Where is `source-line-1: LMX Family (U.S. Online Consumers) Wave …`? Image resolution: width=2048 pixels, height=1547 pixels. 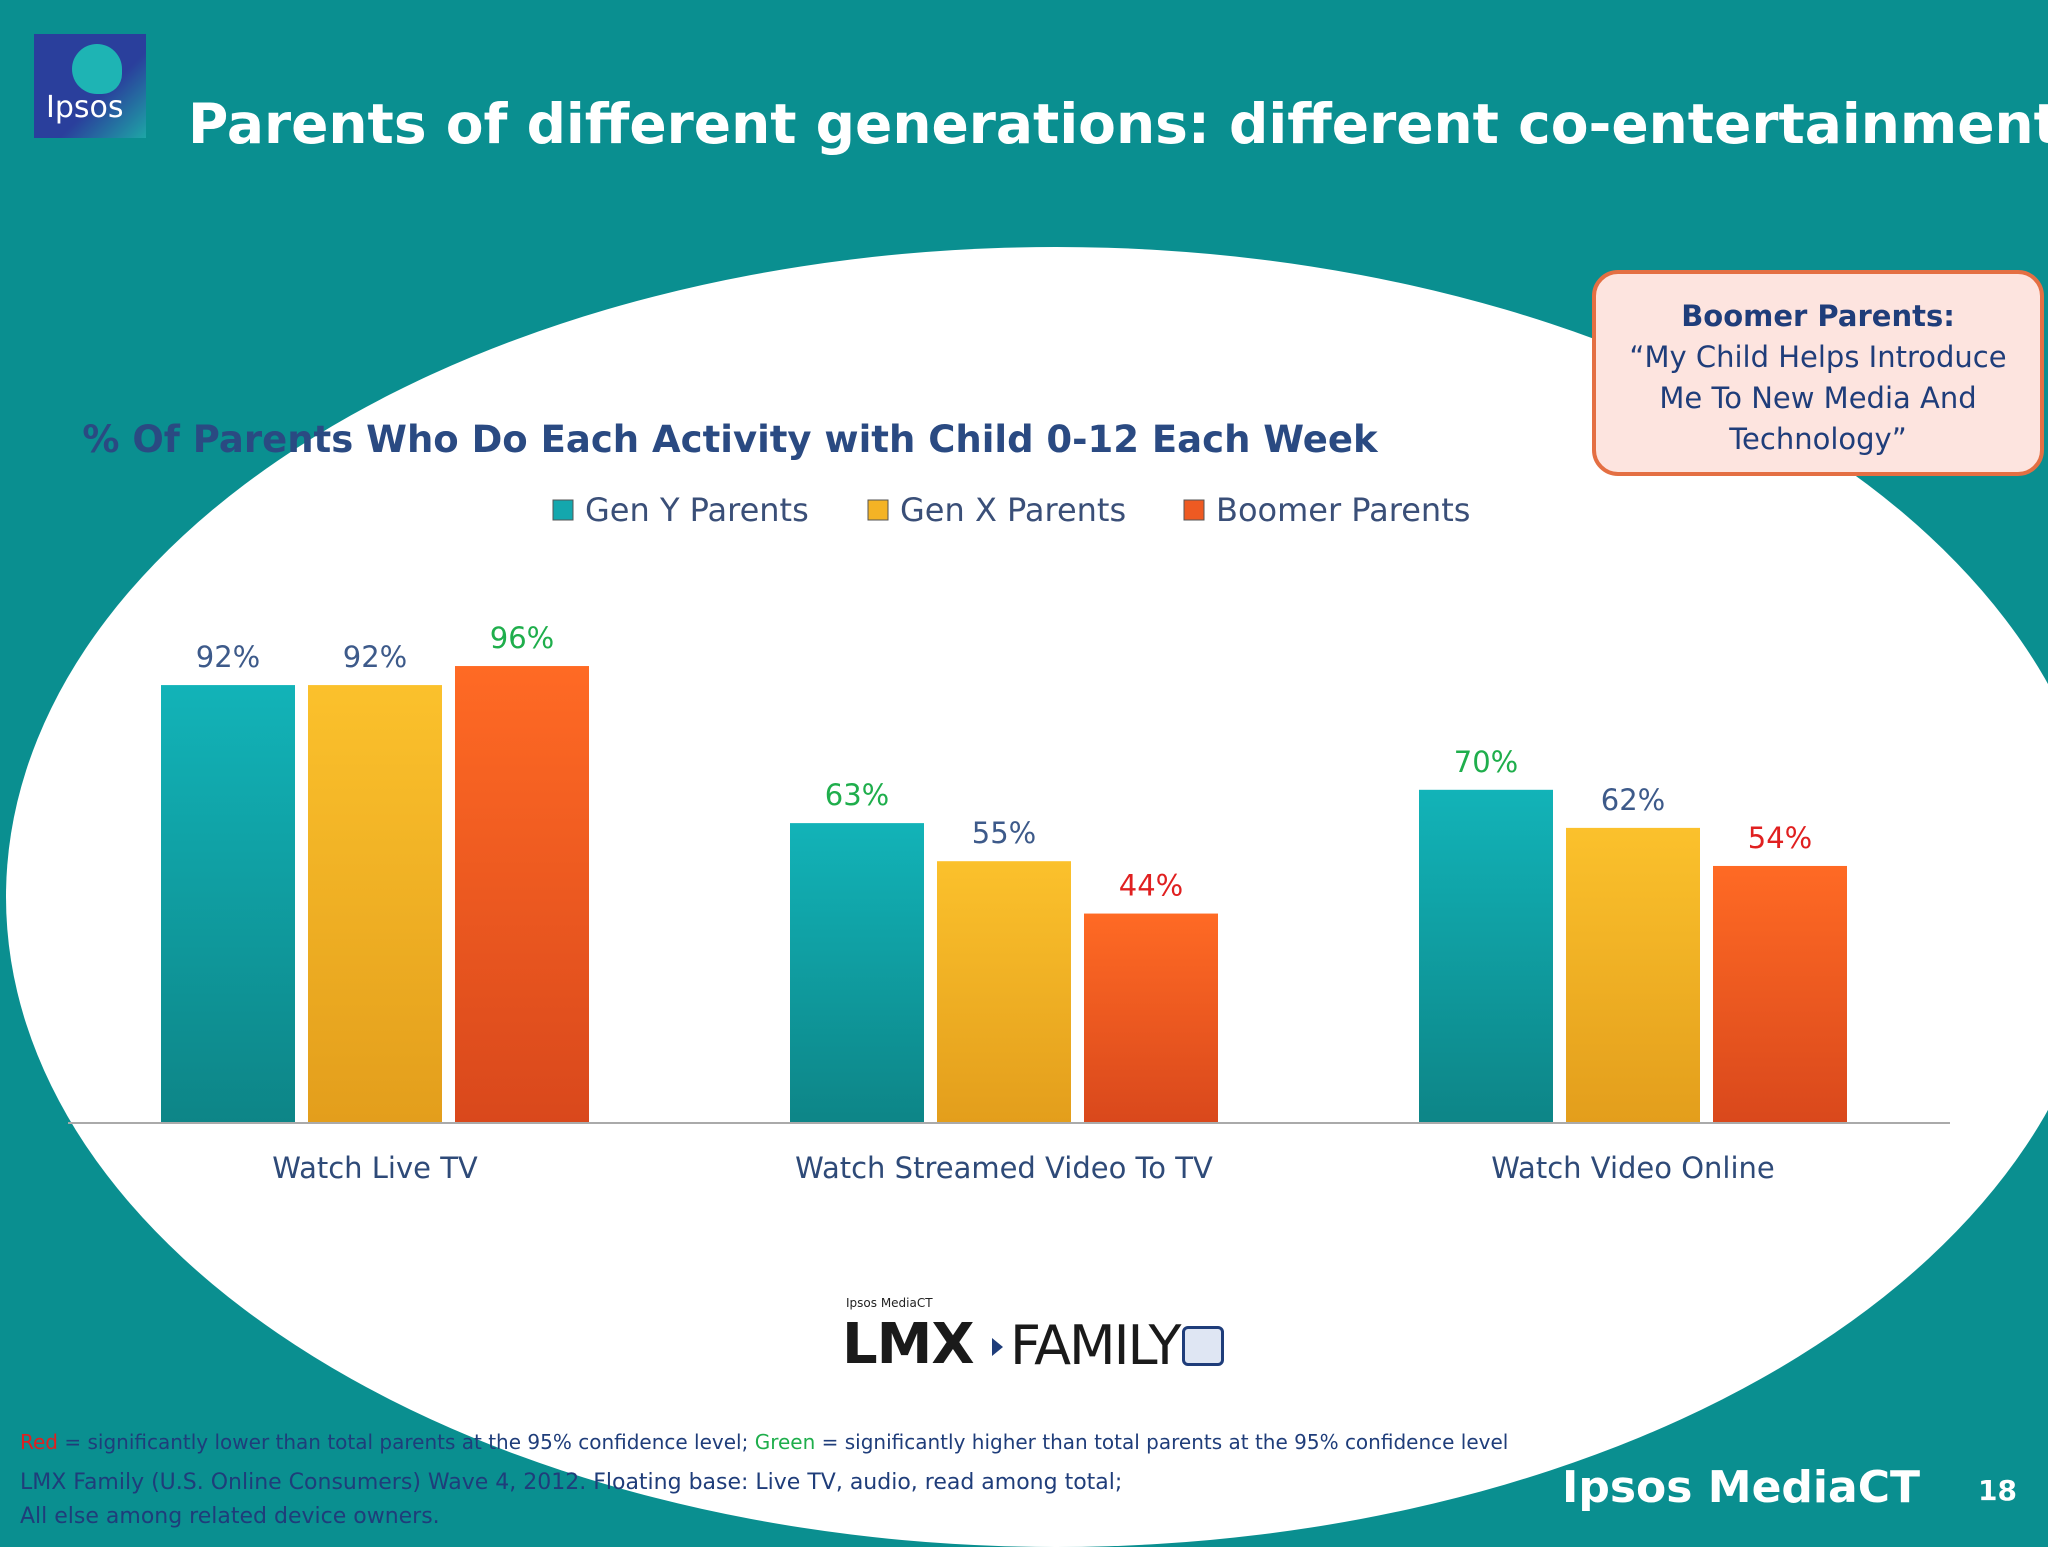
source-line-1: LMX Family (U.S. Online Consumers) Wave … is located at coordinates (571, 1482).